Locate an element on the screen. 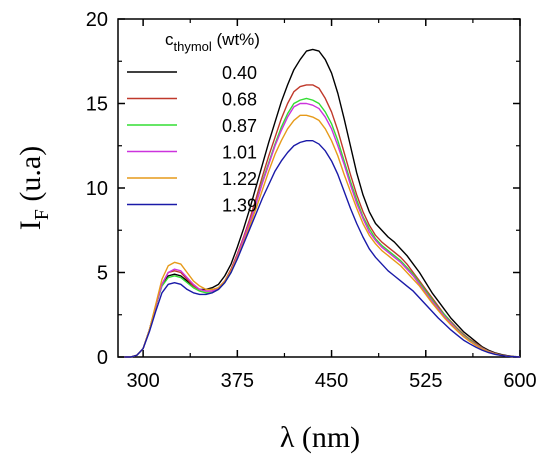 The height and width of the screenshot is (459, 550). y-axis-title: IF (u.a) is located at coordinates (33, 188).